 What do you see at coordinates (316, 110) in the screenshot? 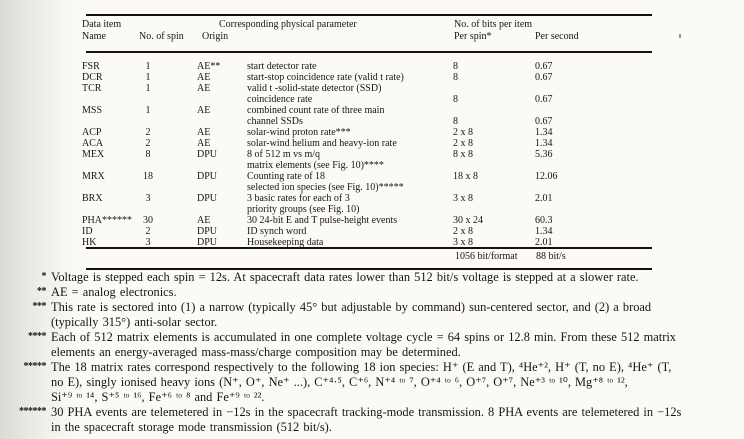
I see `cell-physical-parameter: combined count rate of three main` at bounding box center [316, 110].